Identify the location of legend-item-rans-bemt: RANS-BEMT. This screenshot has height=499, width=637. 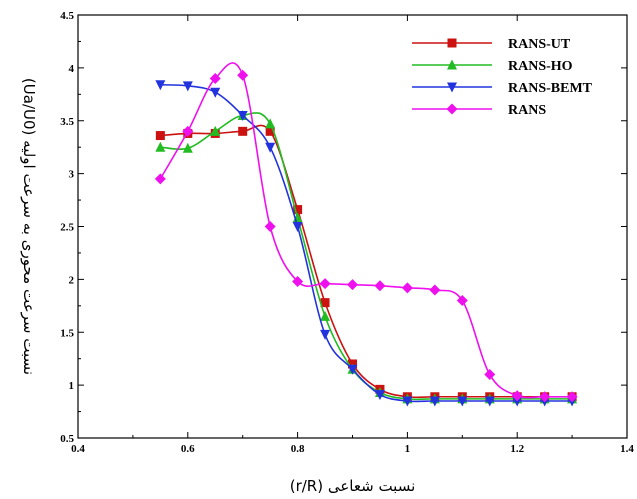
(502, 88).